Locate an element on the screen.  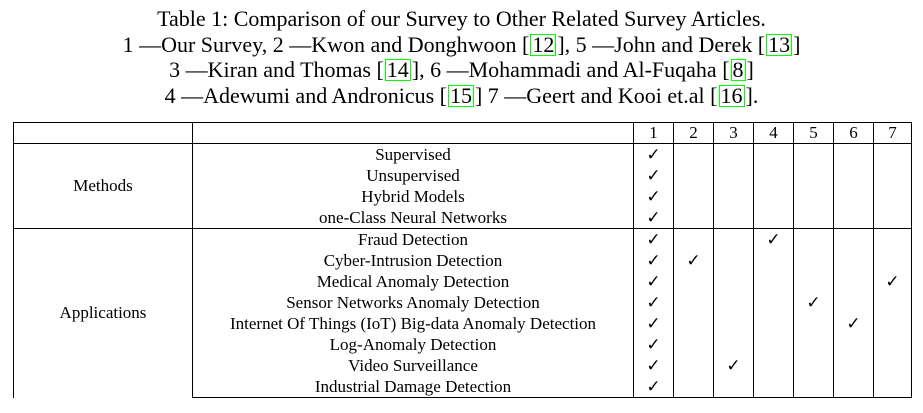
row-label: Hybrid Models is located at coordinates (413, 196).